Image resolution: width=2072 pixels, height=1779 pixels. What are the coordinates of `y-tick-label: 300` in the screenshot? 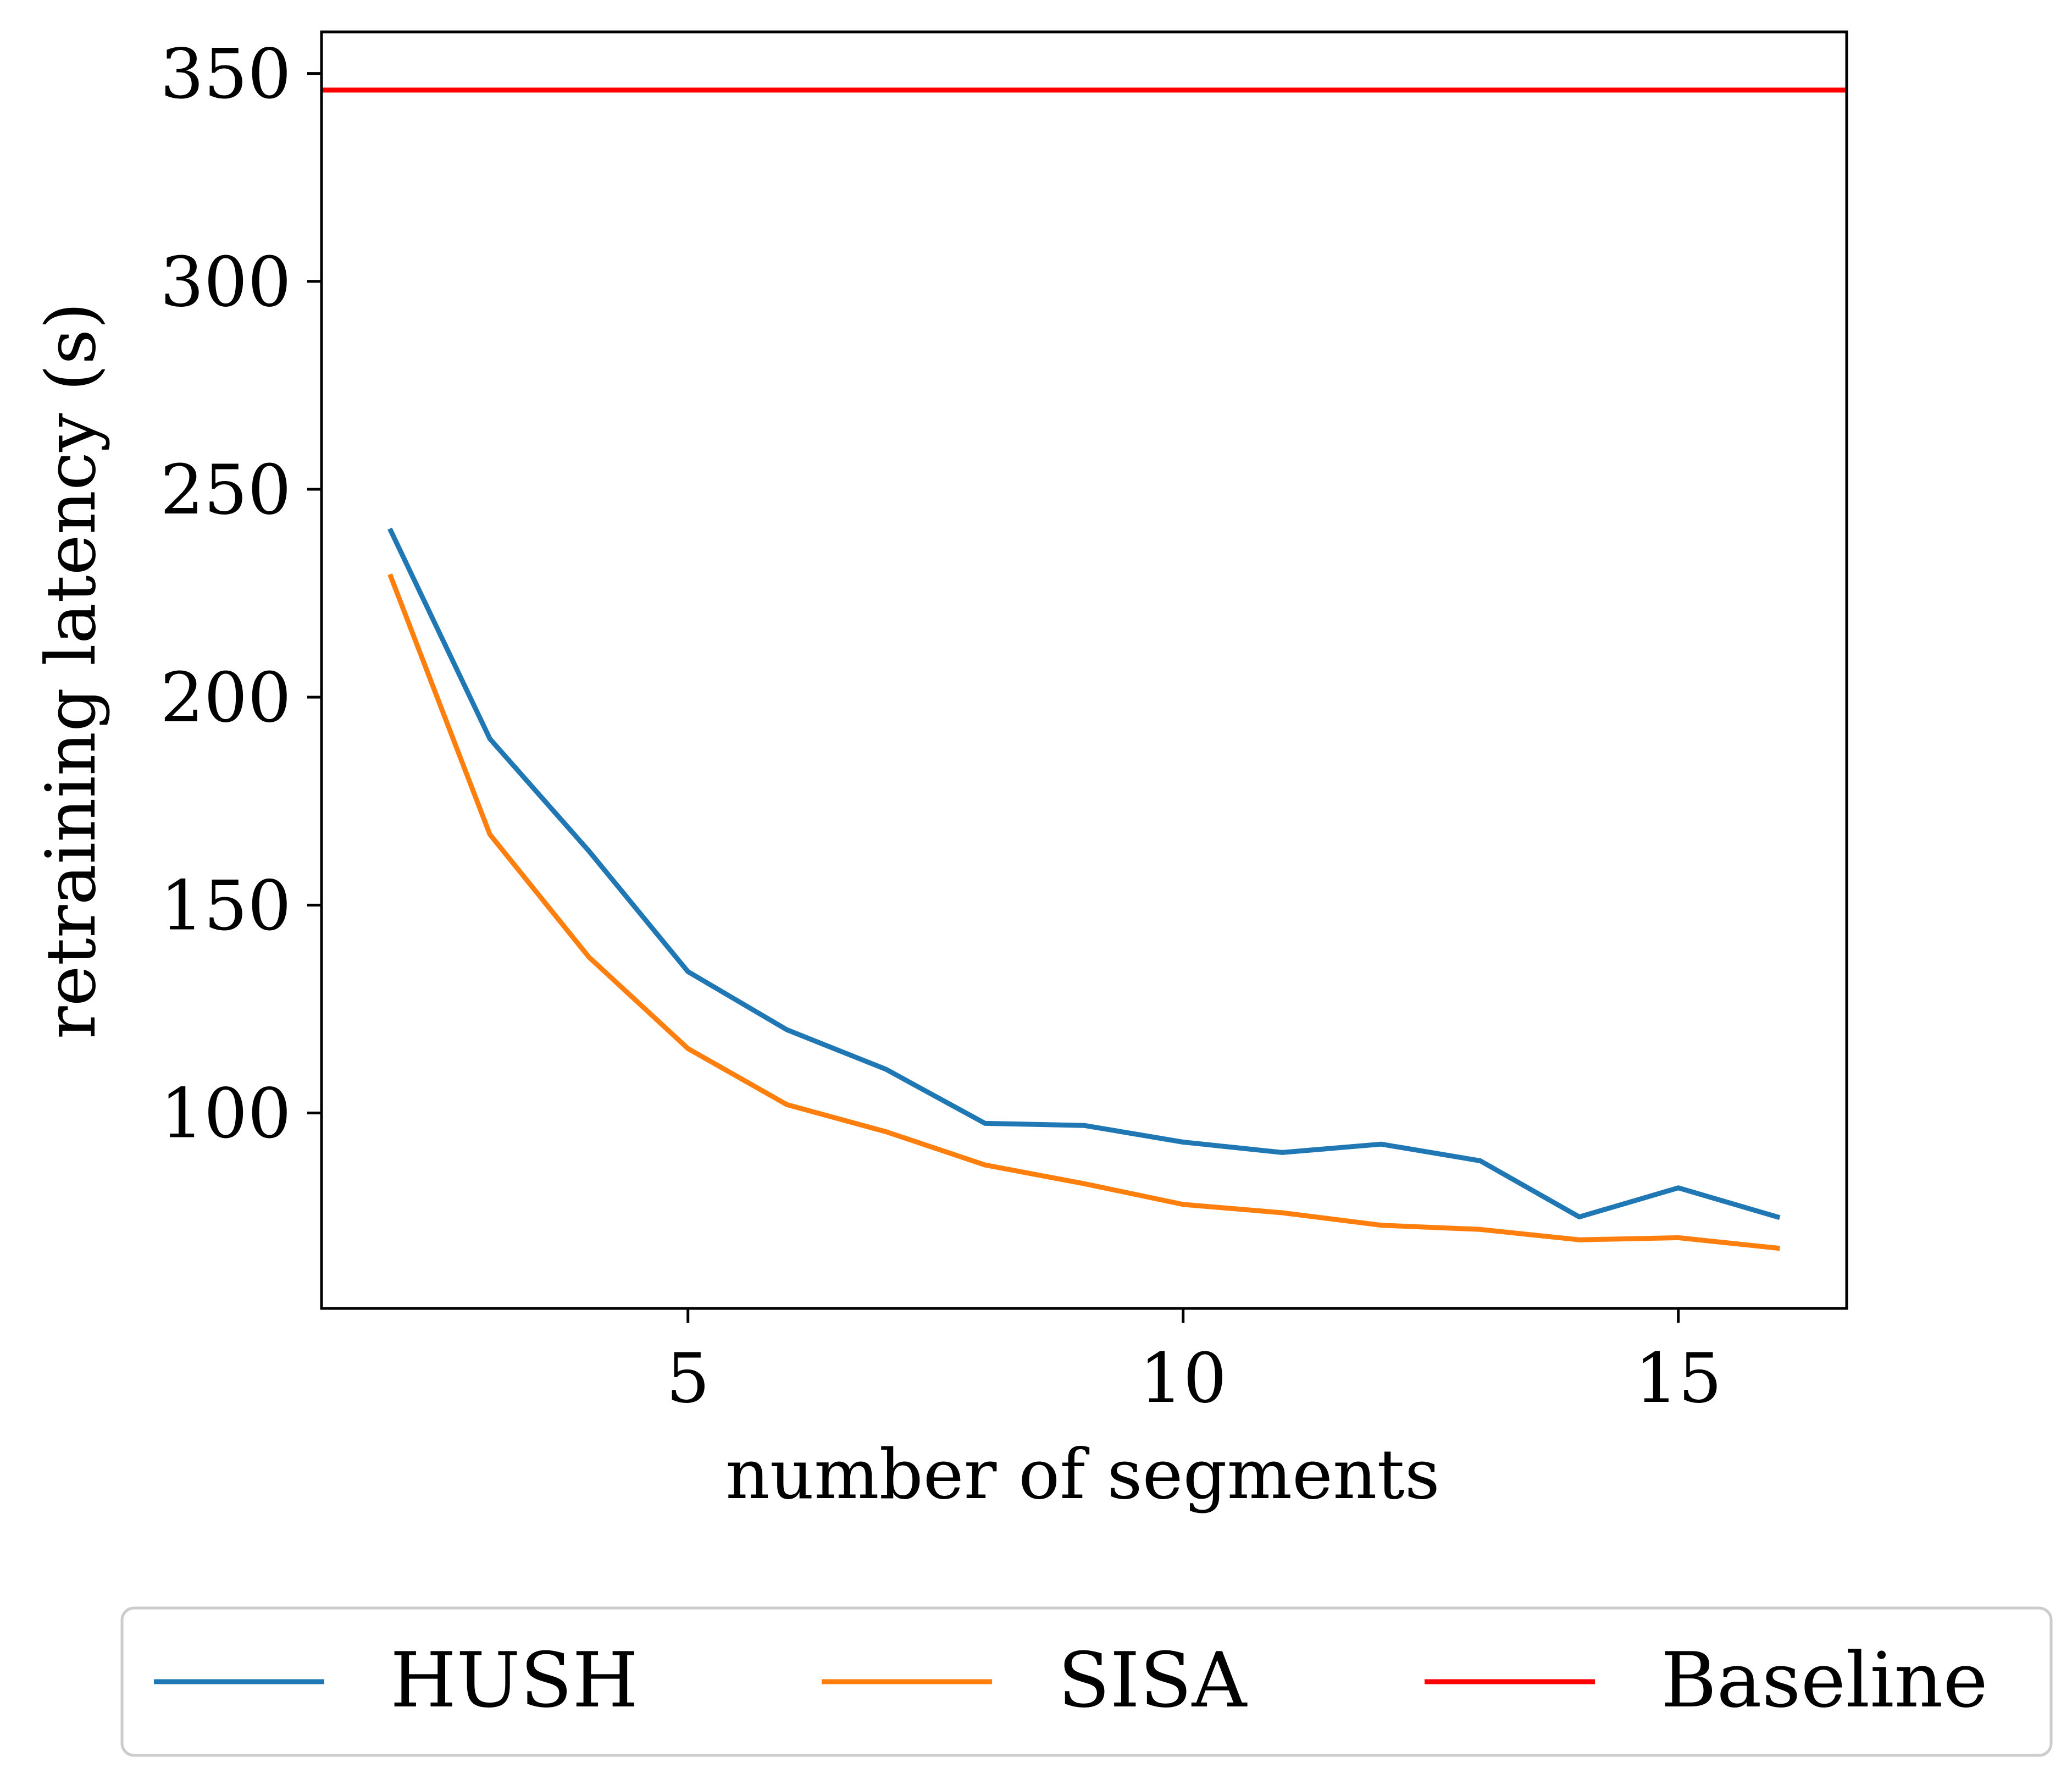 It's located at (225, 282).